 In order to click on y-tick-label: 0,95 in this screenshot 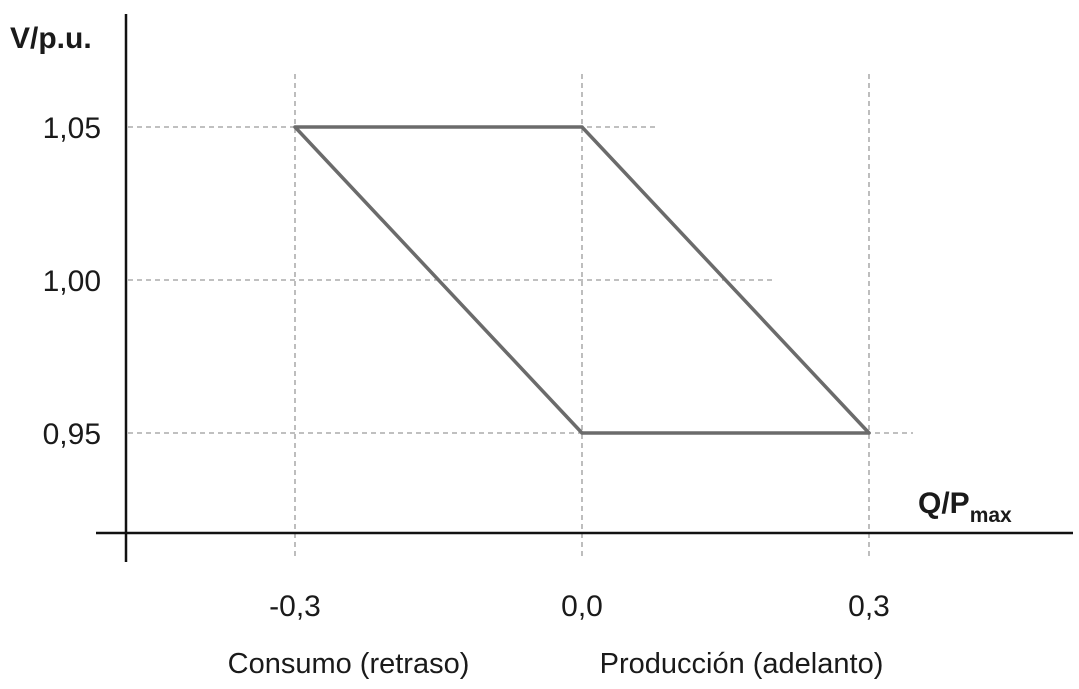, I will do `click(72, 434)`.